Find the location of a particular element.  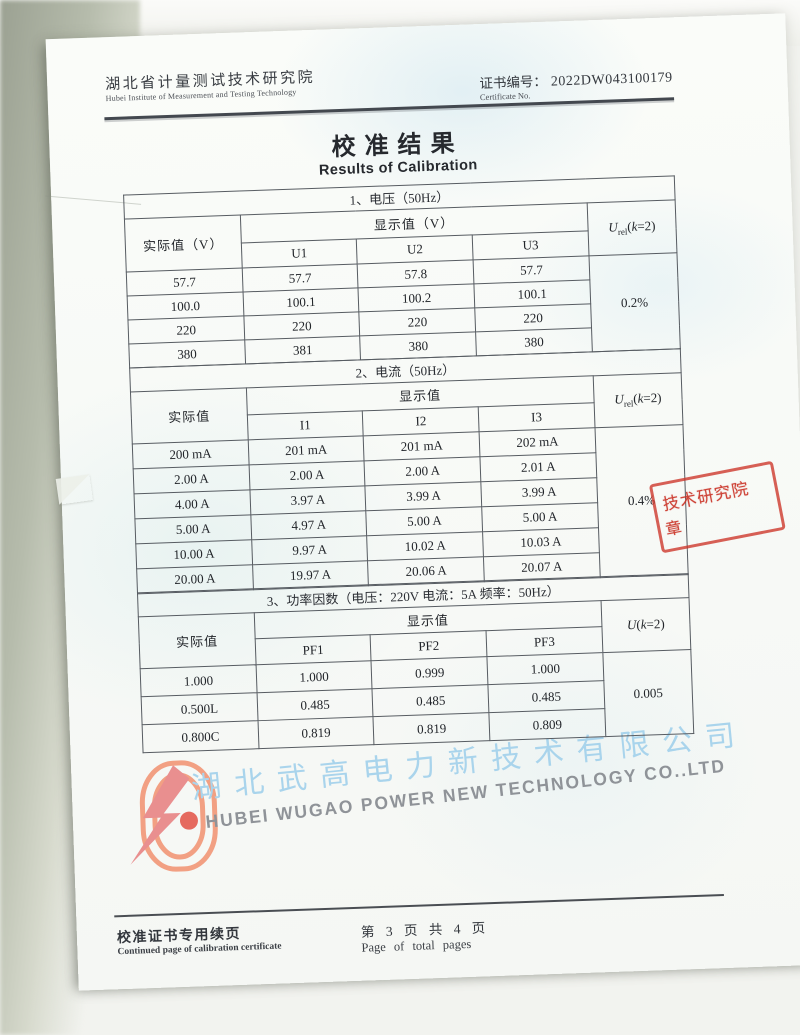

certificate-number-label-en: Certificate No. is located at coordinates (505, 96).